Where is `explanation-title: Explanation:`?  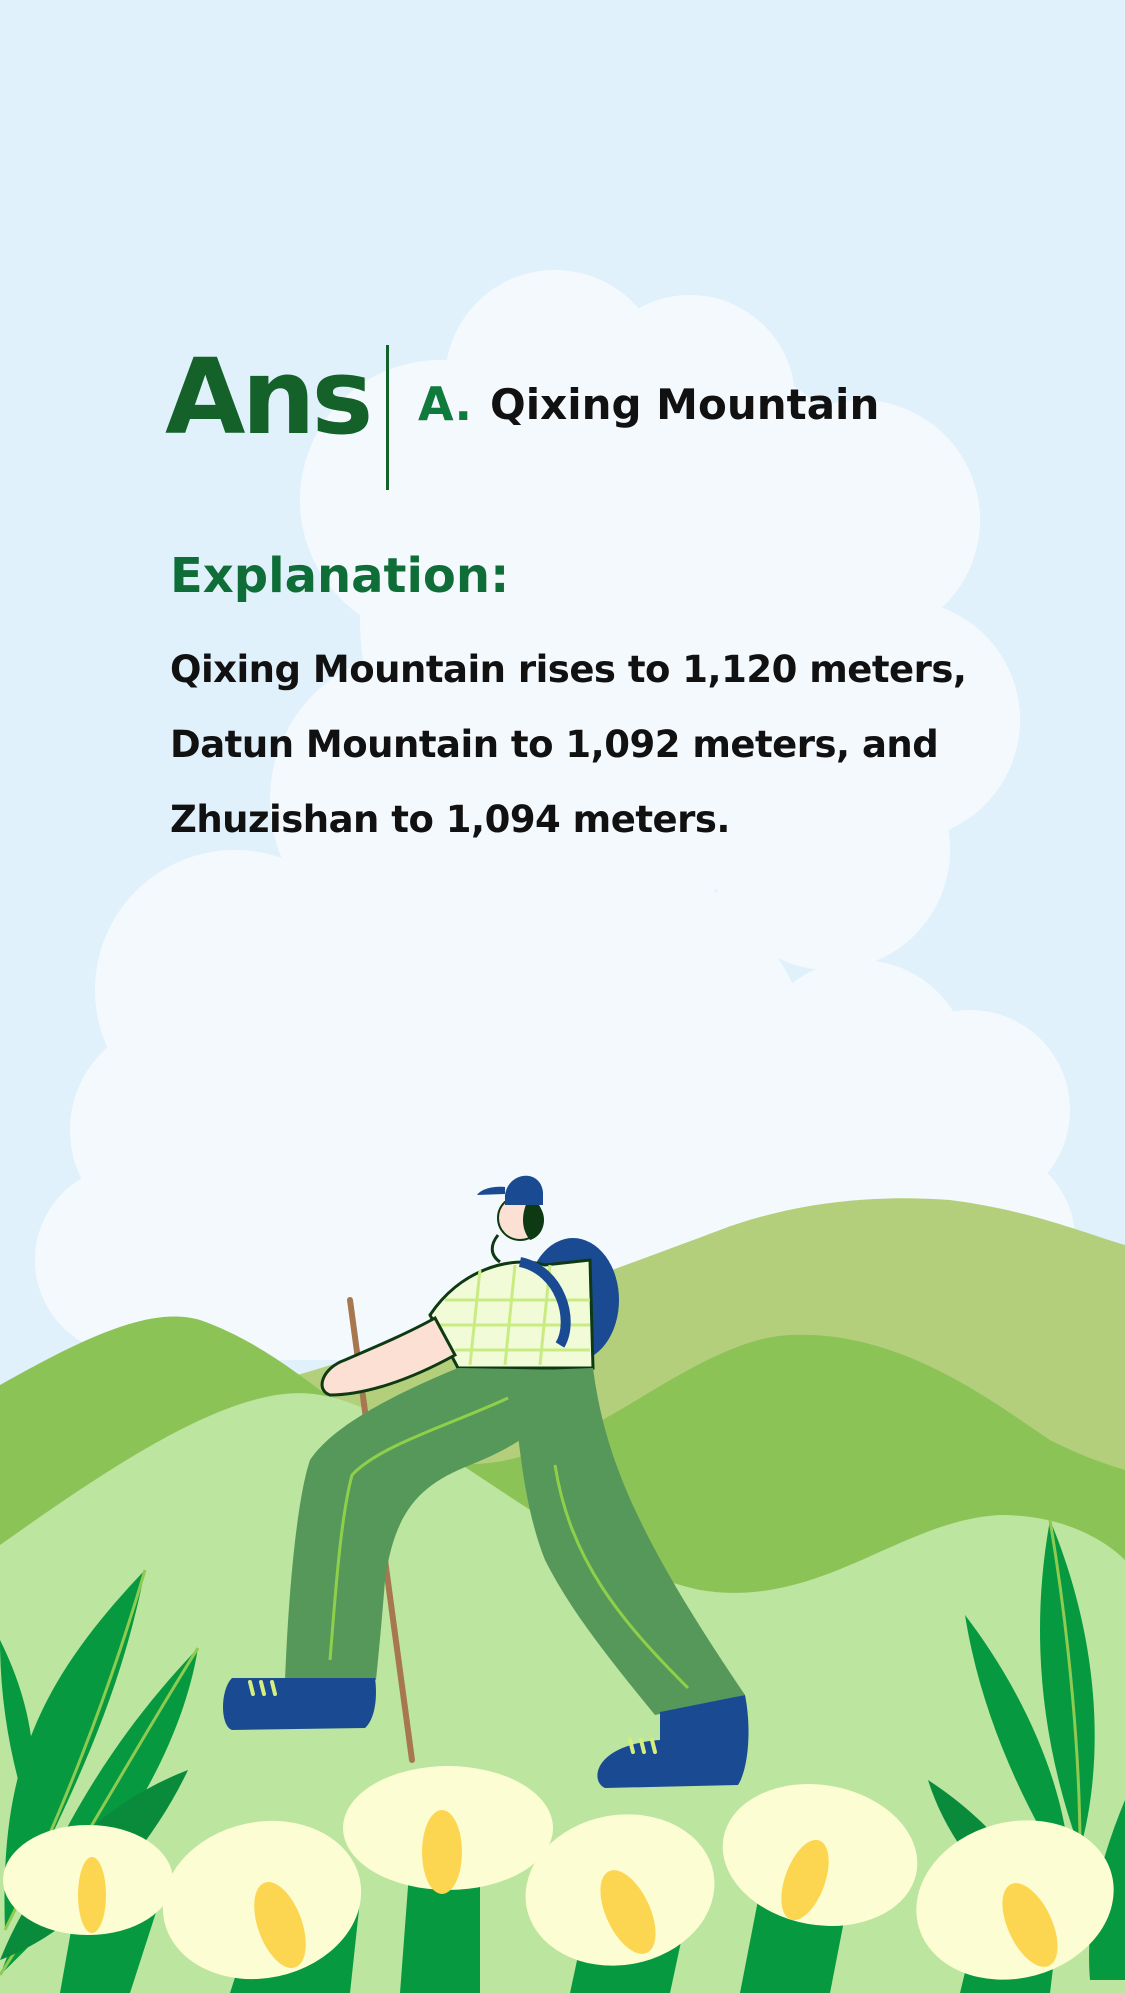
explanation-title: Explanation: is located at coordinates (340, 576).